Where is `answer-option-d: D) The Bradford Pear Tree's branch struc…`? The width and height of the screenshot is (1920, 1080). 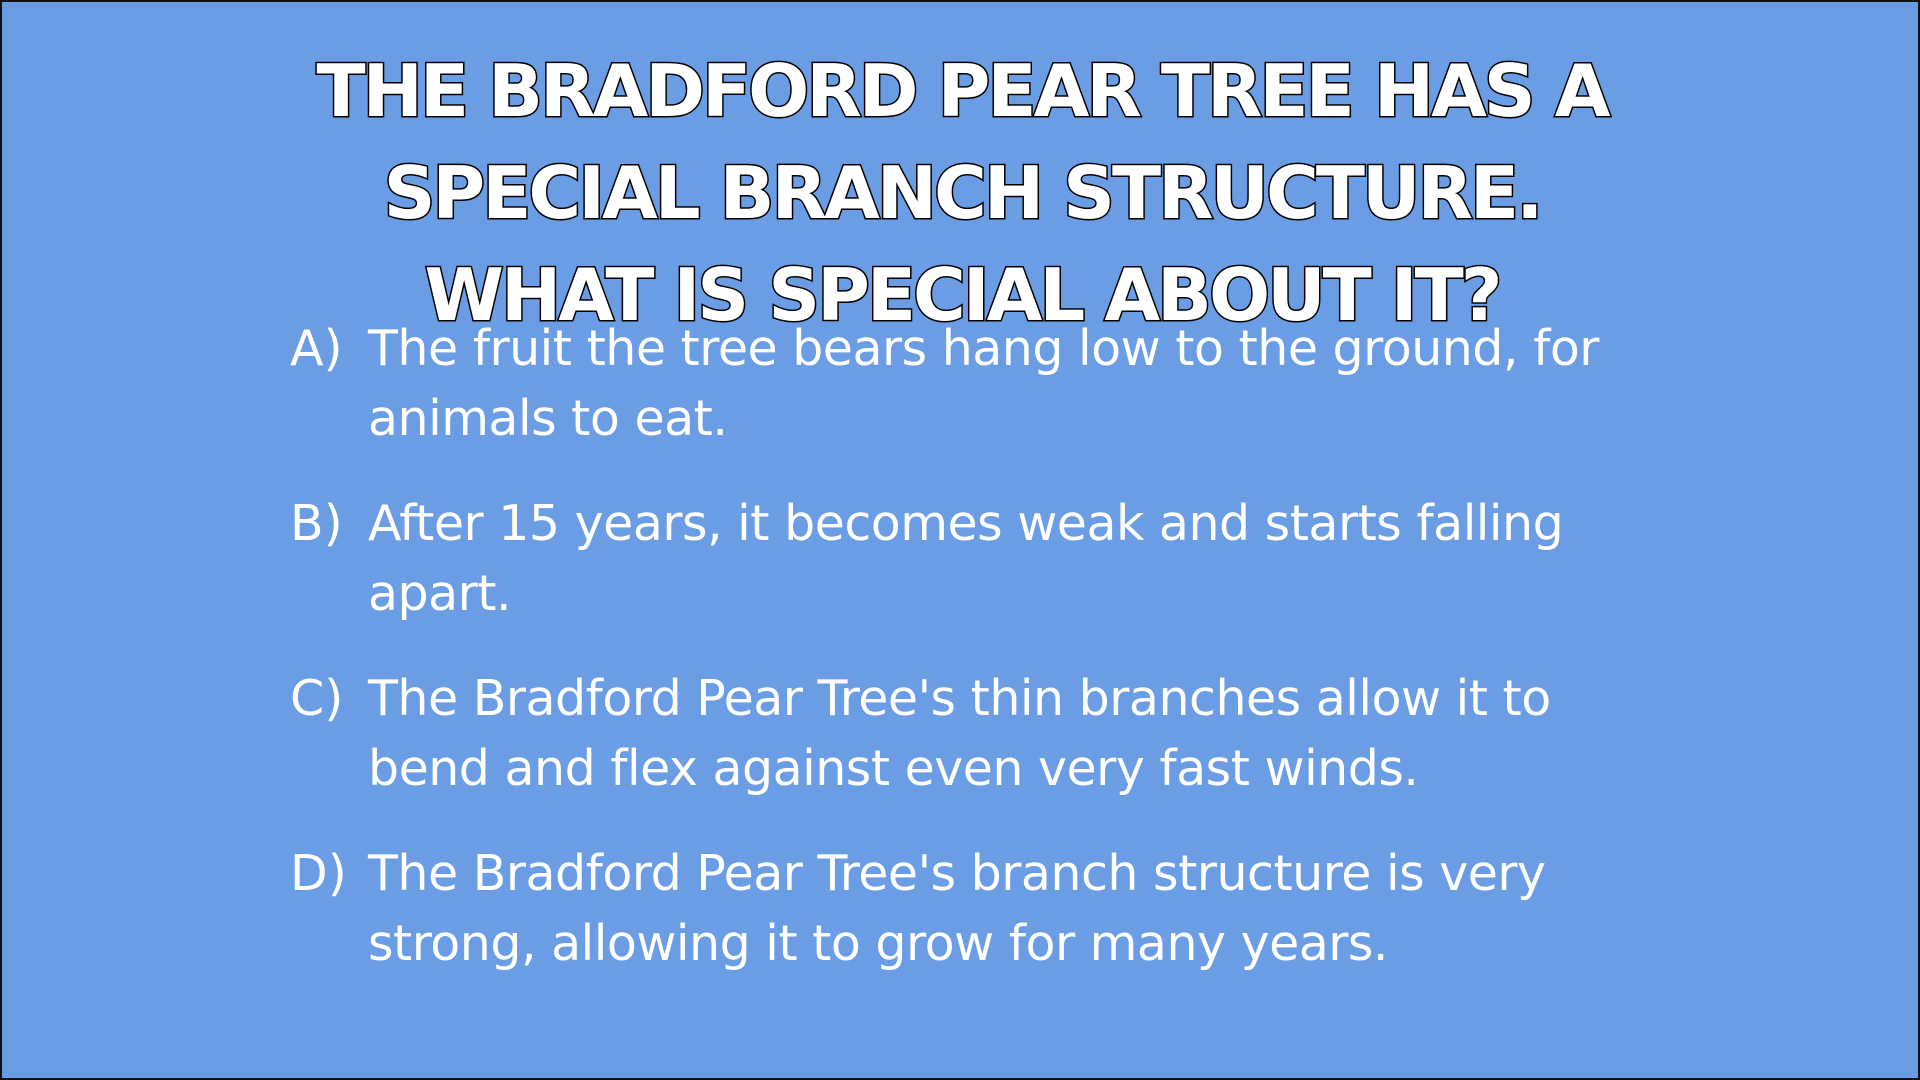 answer-option-d: D) The Bradford Pear Tree's branch struc… is located at coordinates (990, 909).